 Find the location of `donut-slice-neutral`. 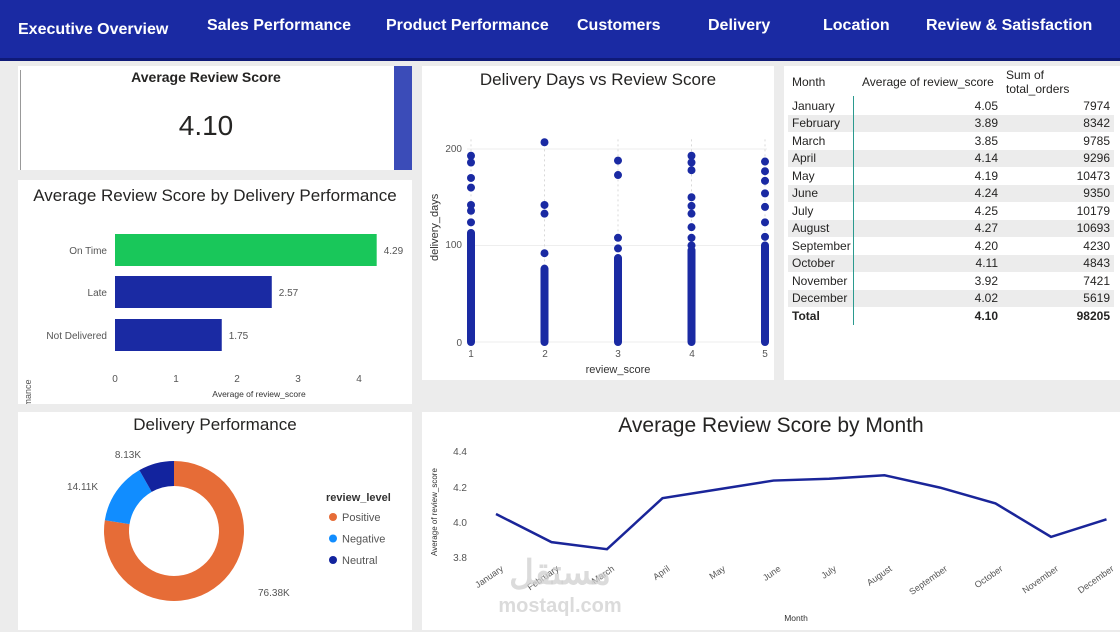

donut-slice-neutral is located at coordinates (156, 476).